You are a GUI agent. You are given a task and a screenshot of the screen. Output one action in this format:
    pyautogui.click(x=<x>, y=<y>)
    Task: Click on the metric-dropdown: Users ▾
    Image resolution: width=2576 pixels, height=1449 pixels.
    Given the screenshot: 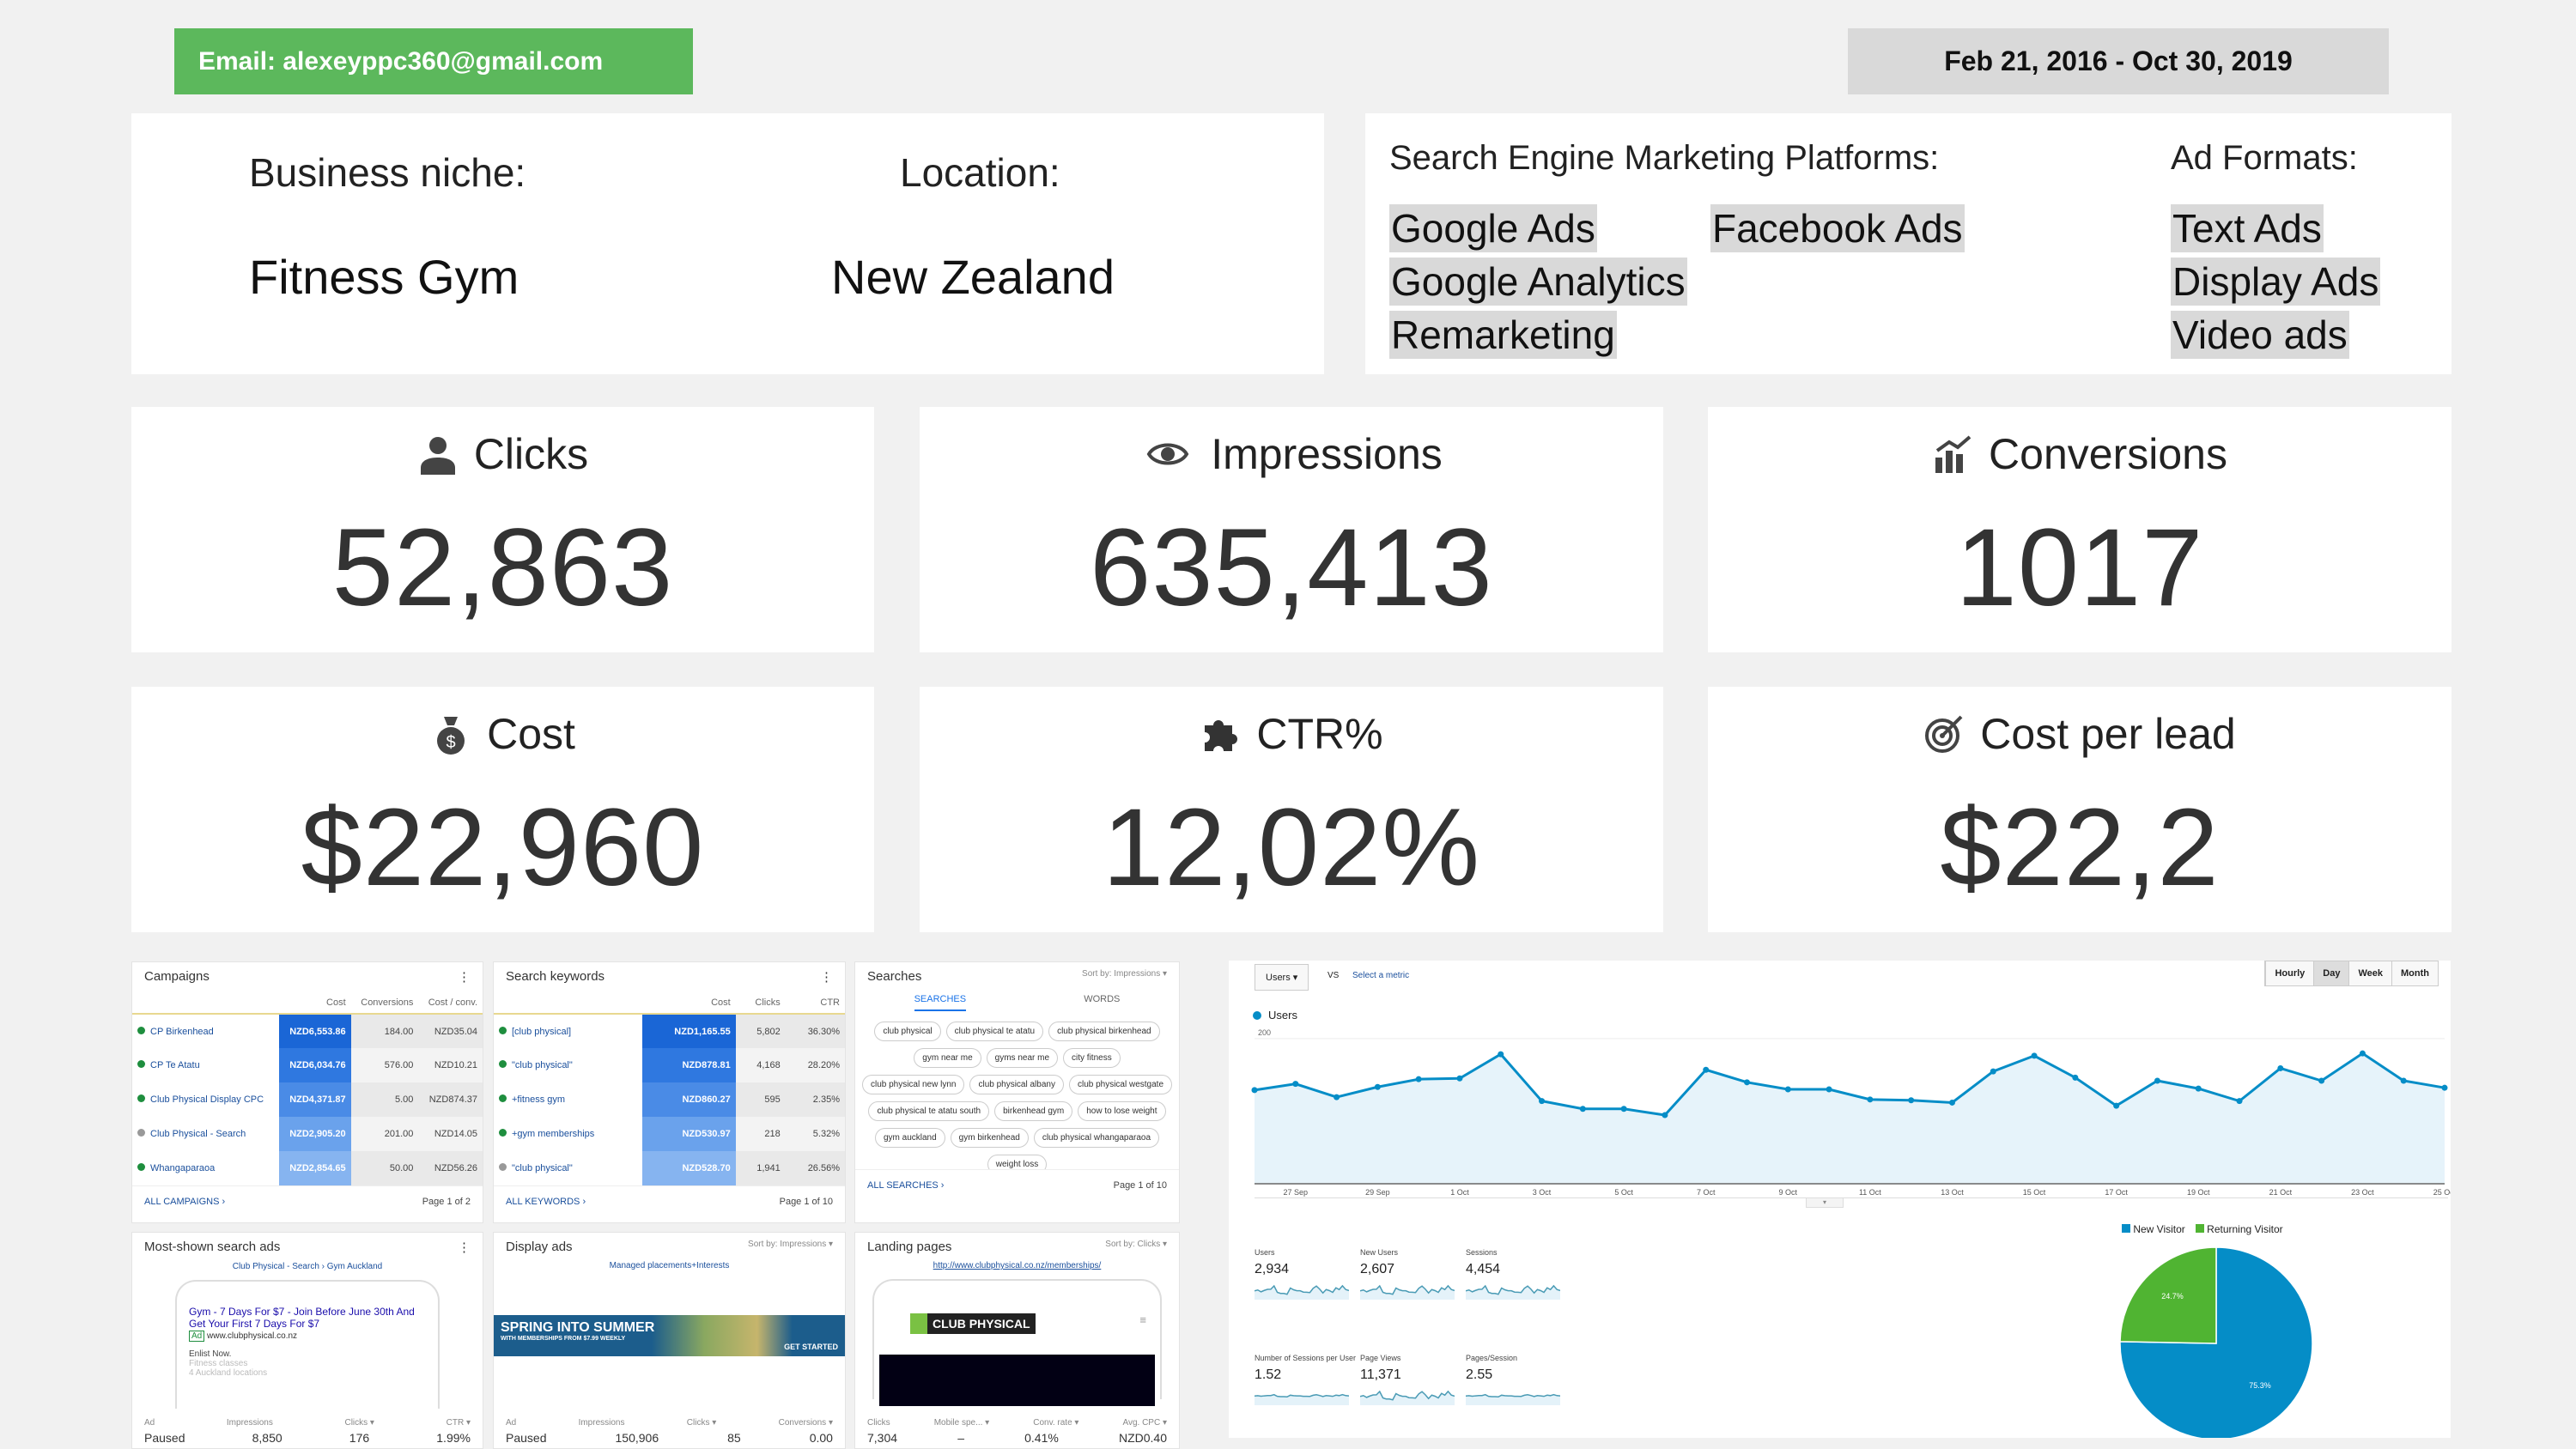 What is the action you would take?
    pyautogui.click(x=1282, y=977)
    